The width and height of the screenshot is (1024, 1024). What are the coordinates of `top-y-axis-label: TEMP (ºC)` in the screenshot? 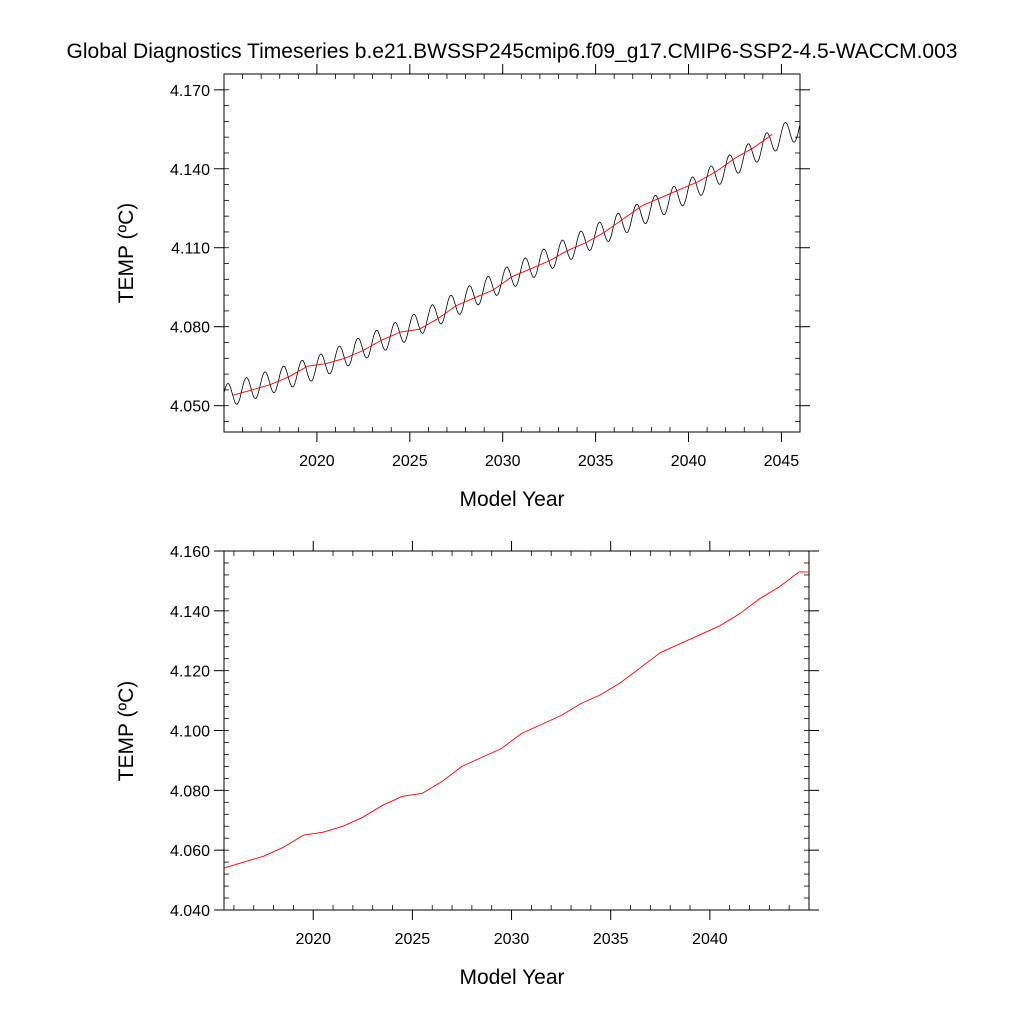 It's located at (126, 253).